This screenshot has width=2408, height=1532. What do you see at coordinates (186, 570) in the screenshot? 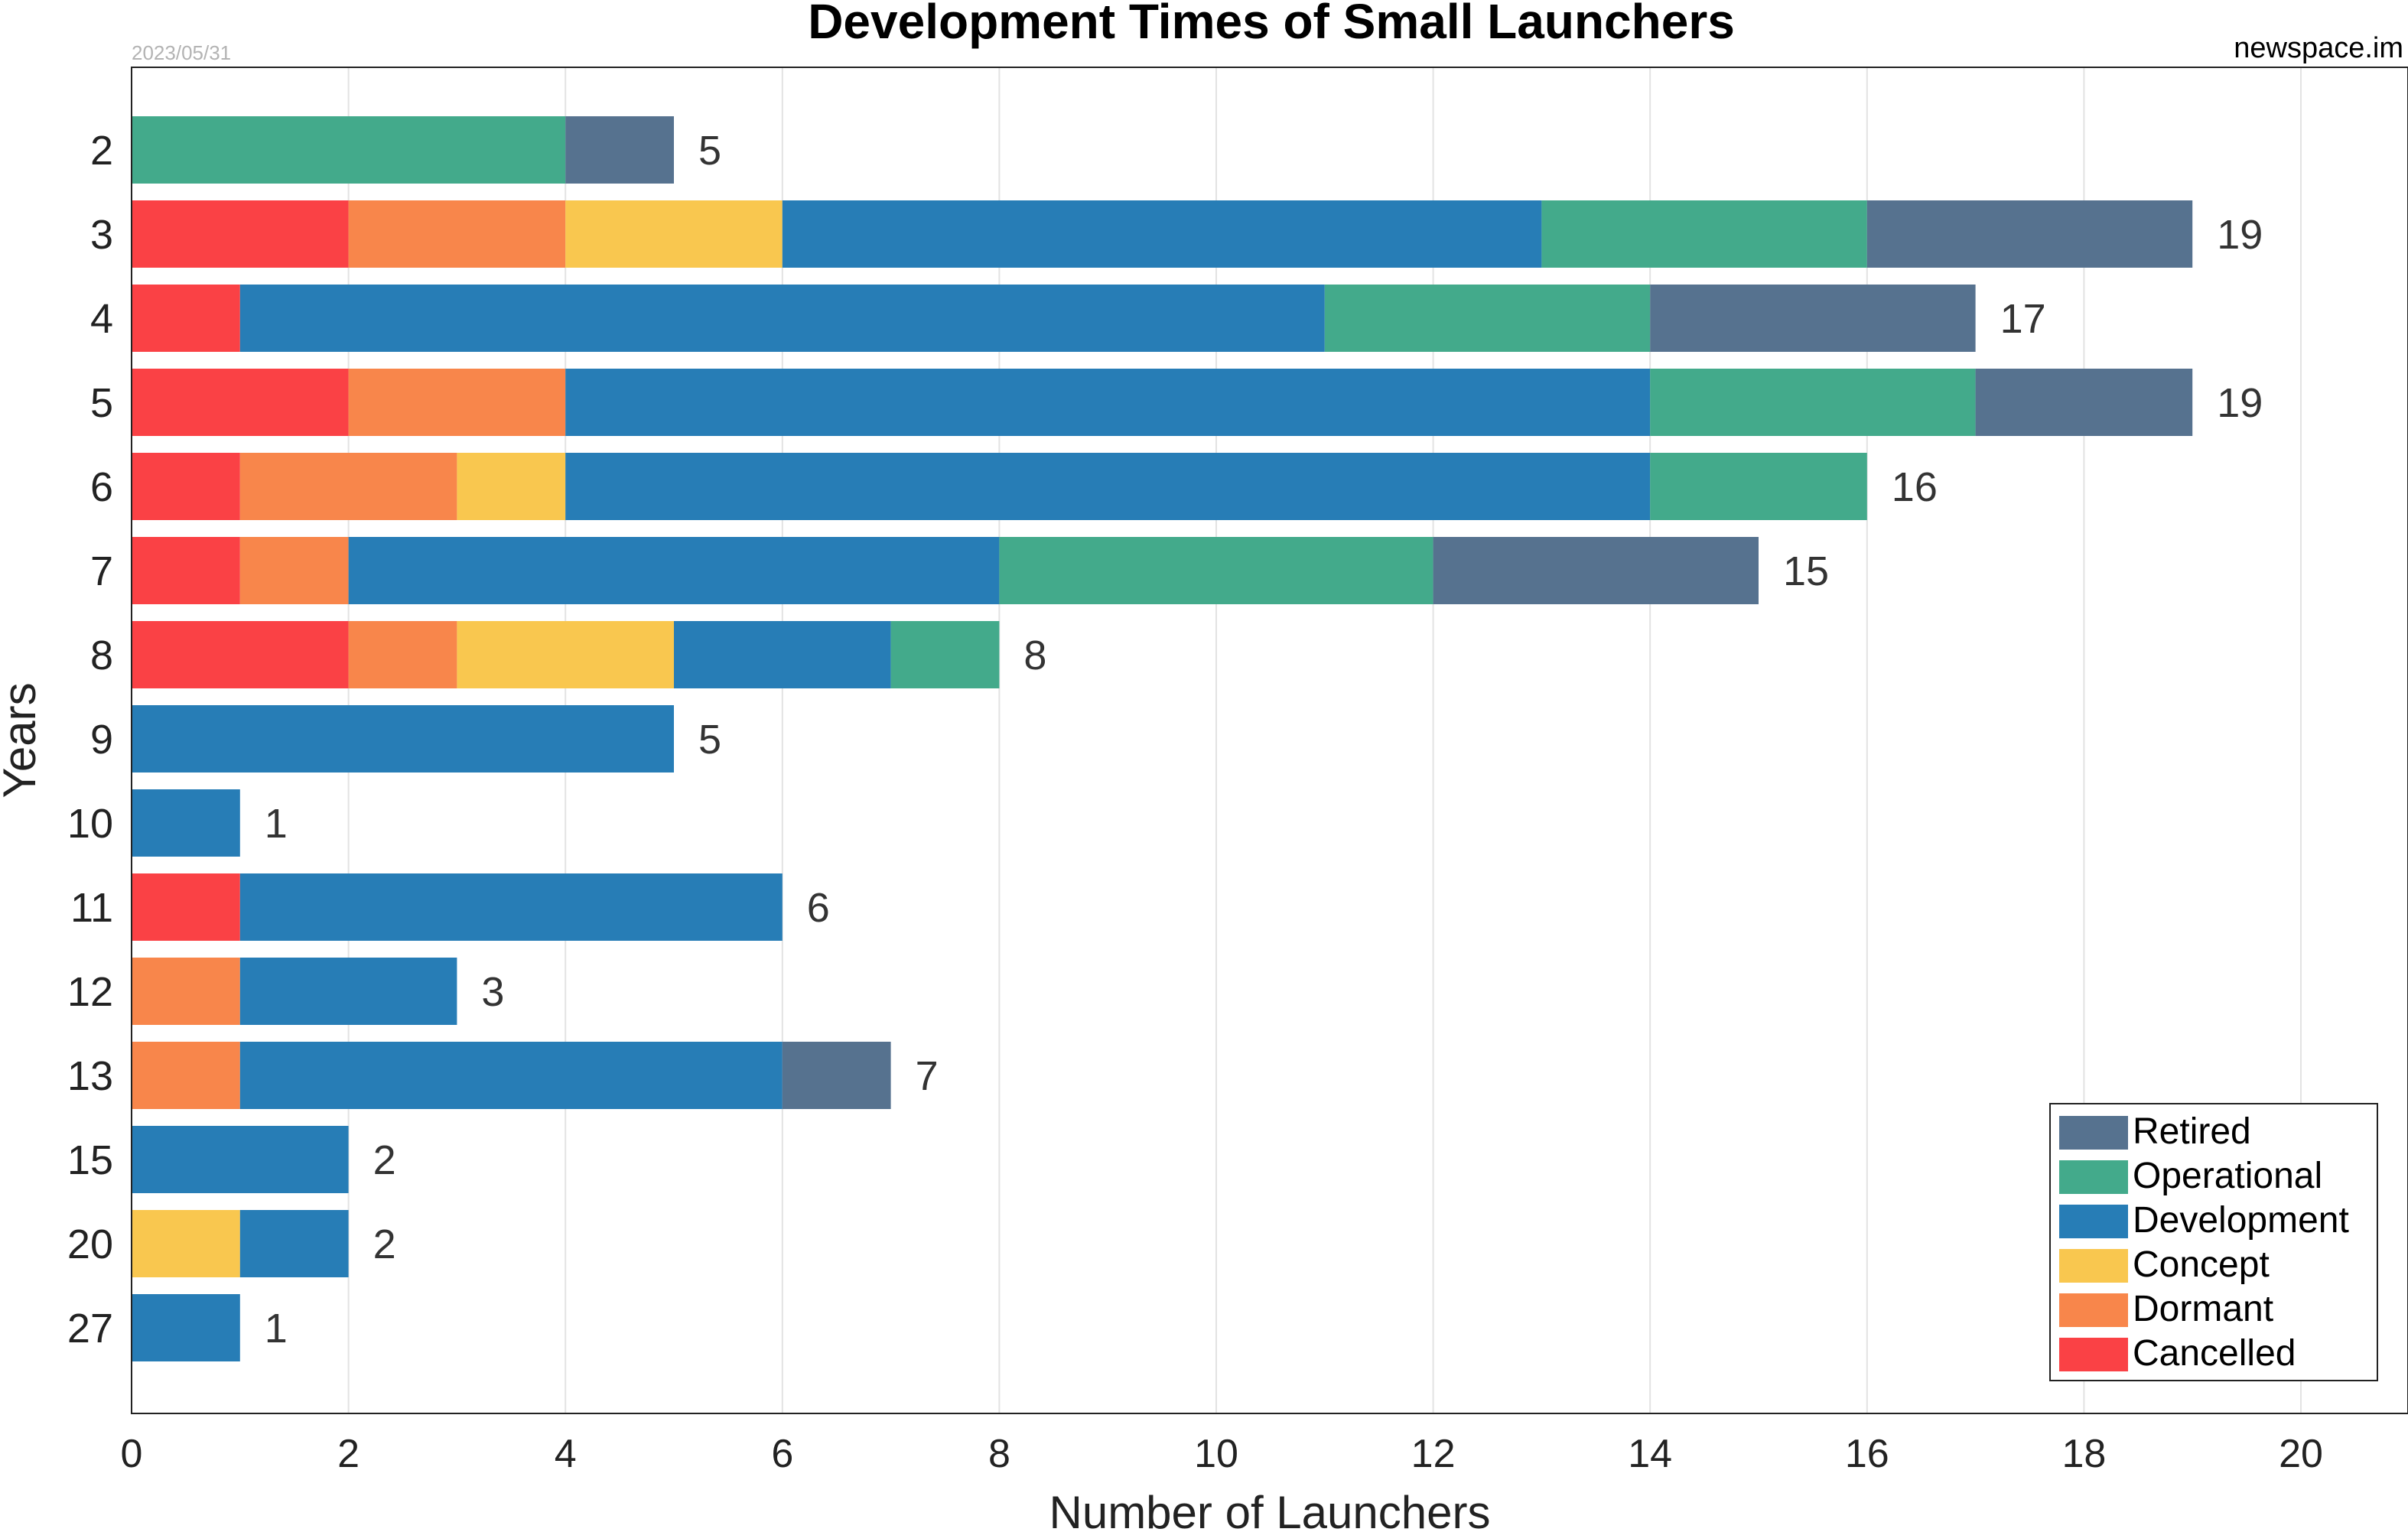
I see `bar-cancelled-7-years` at bounding box center [186, 570].